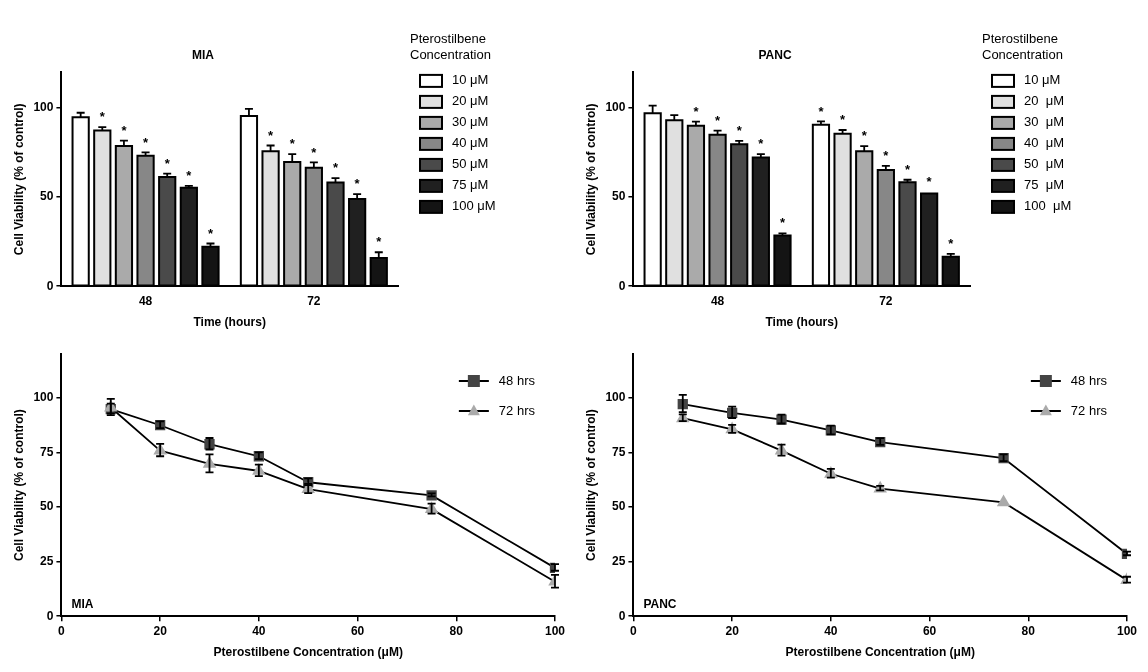  What do you see at coordinates (660, 603) in the screenshot?
I see `annotation: PANC` at bounding box center [660, 603].